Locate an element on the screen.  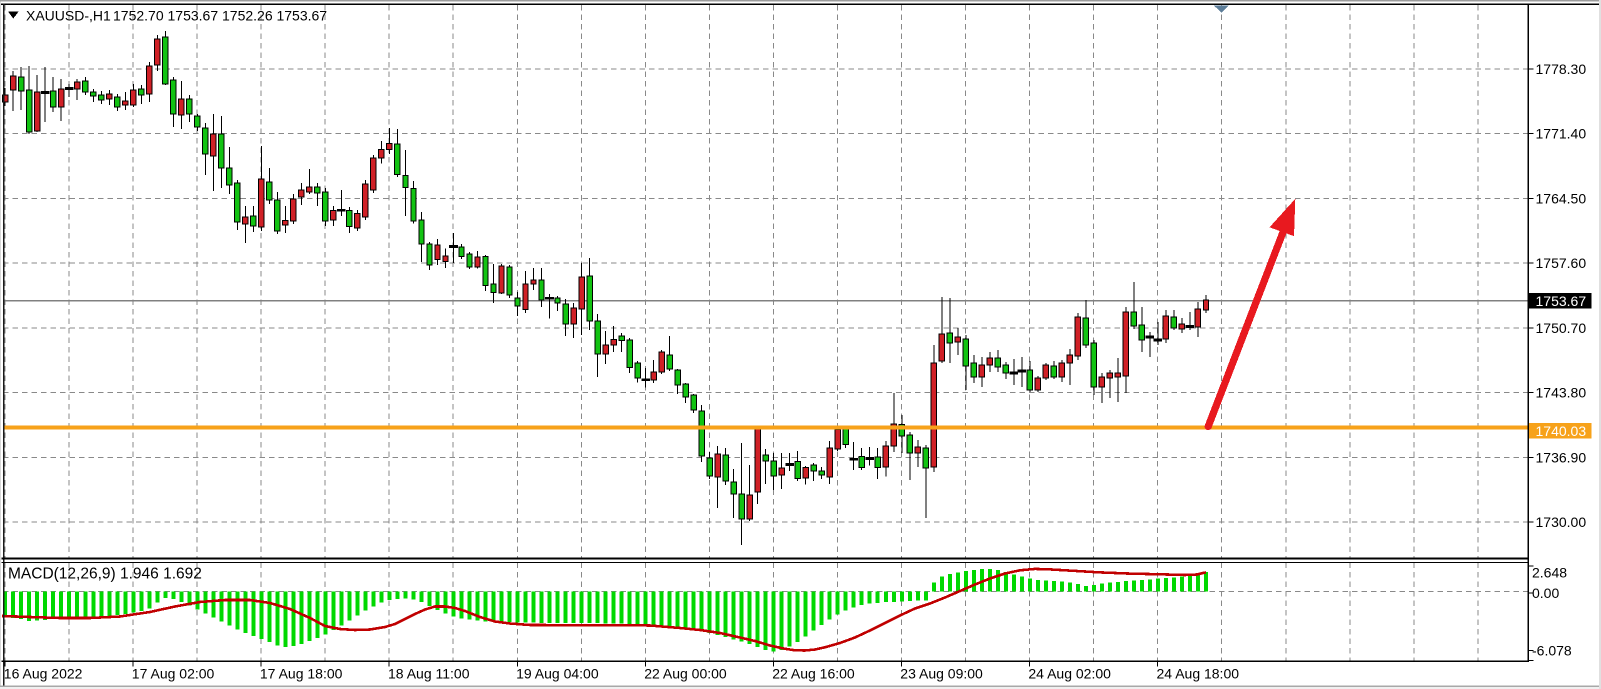
svg-text: 24 Aug 02:00 is located at coordinates (1069, 673).